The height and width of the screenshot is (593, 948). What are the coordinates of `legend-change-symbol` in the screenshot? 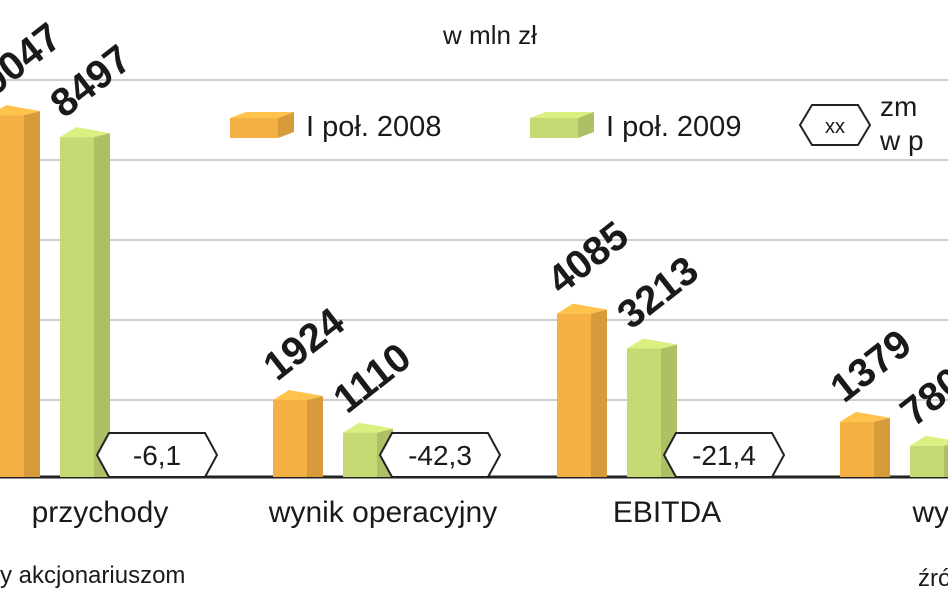 It's located at (835, 125).